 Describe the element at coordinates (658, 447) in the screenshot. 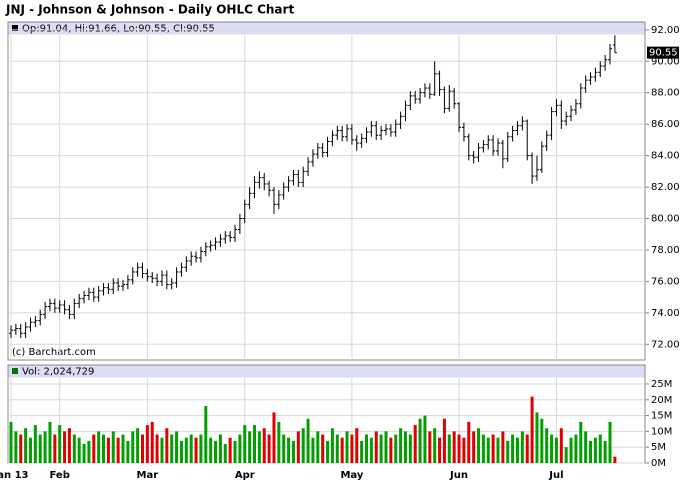

I see `y-tick-label: 5M` at that location.